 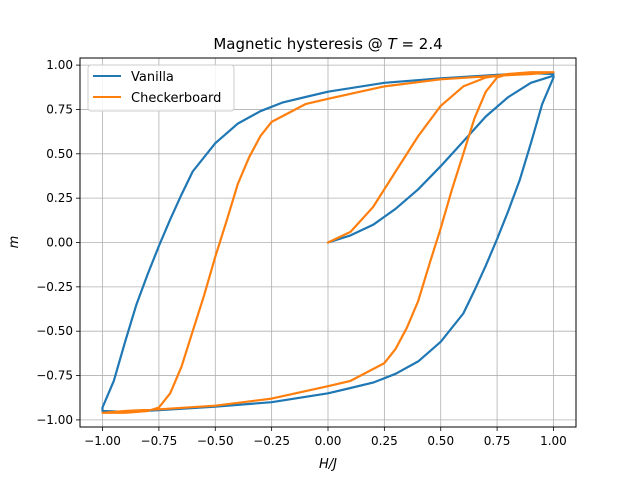 I want to click on legend-box, so click(x=161, y=88).